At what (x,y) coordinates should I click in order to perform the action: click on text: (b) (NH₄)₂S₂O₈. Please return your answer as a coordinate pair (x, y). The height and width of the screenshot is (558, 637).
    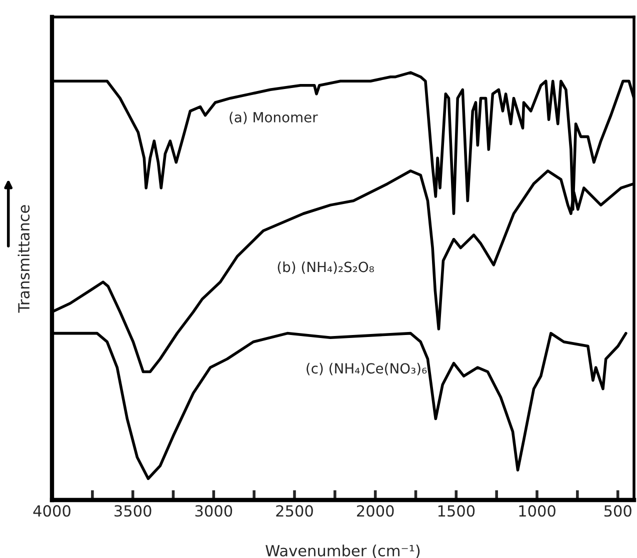
    Looking at the image, I should click on (326, 267).